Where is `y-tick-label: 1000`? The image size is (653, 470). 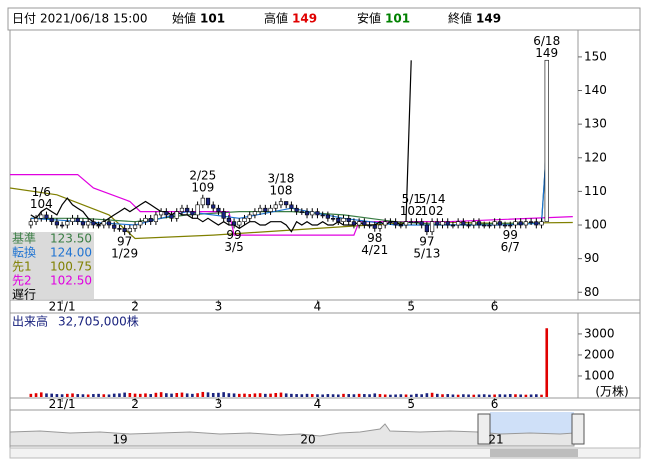 y-tick-label: 1000 is located at coordinates (599, 375).